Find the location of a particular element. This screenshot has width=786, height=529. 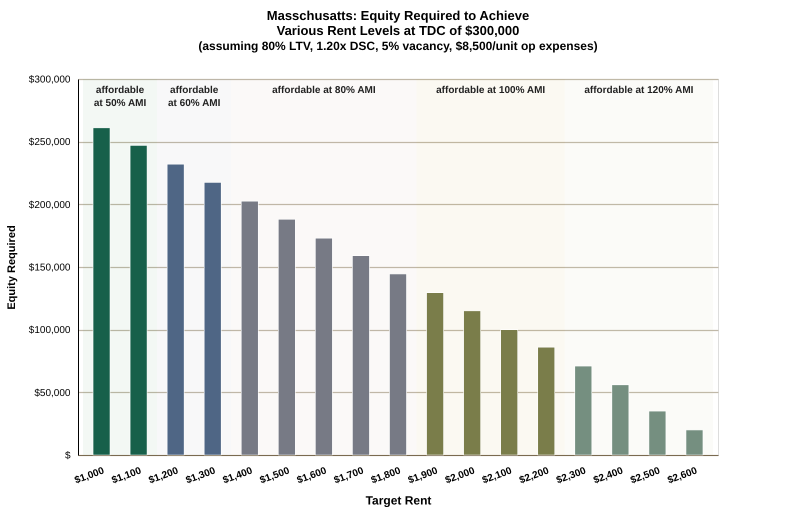

text: Masschusatts: Equity Required to Achieve is located at coordinates (398, 15).